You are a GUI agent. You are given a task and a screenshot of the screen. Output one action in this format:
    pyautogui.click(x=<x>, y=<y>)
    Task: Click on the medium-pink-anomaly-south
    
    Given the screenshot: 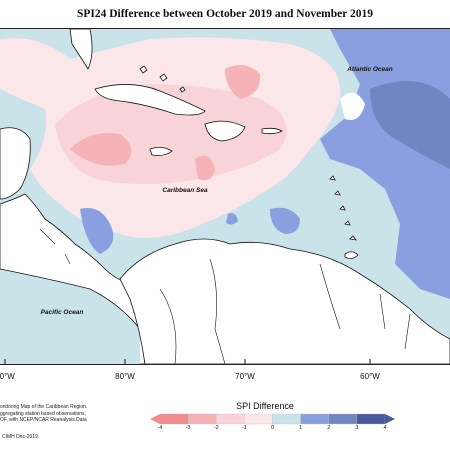 What is the action you would take?
    pyautogui.click(x=205, y=168)
    